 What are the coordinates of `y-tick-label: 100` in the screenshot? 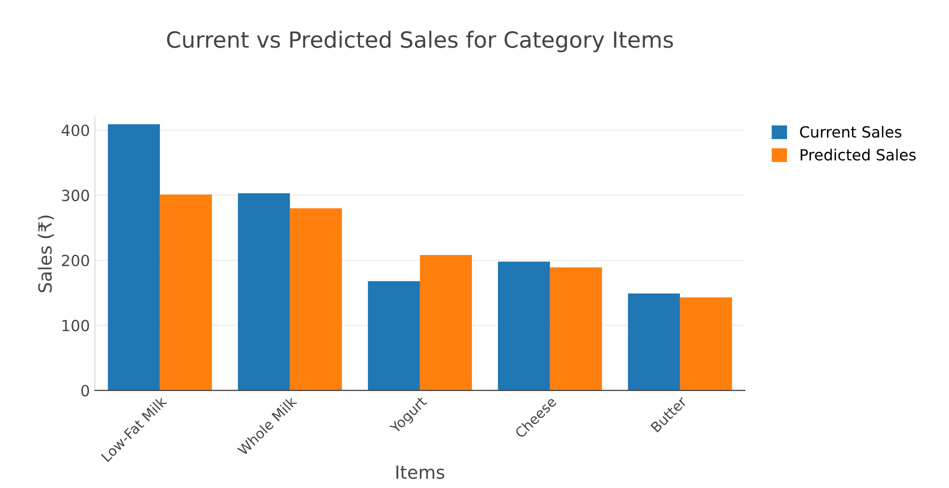 It's located at (76, 326).